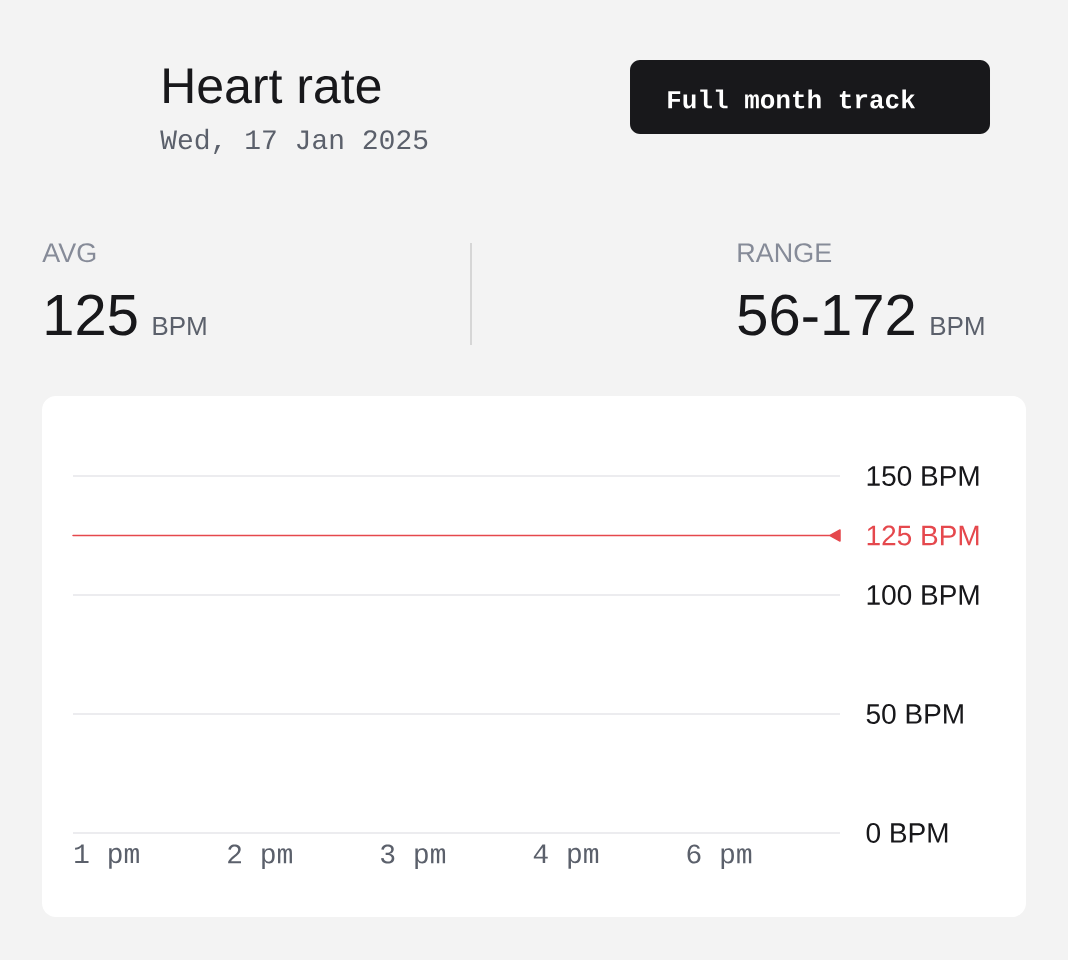  What do you see at coordinates (413, 857) in the screenshot?
I see `x-tick-label: 3 pm` at bounding box center [413, 857].